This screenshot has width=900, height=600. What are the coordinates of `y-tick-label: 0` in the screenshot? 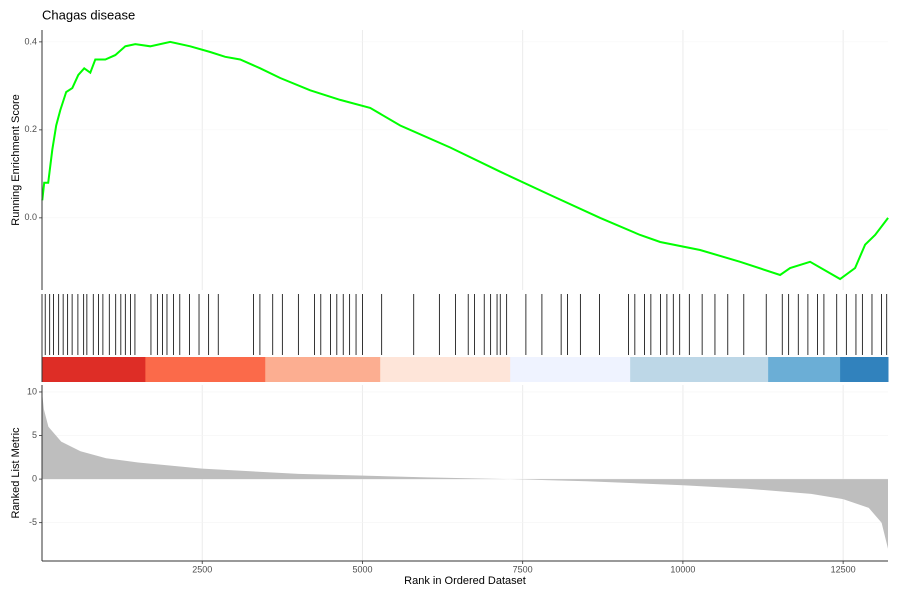 It's located at (34, 478).